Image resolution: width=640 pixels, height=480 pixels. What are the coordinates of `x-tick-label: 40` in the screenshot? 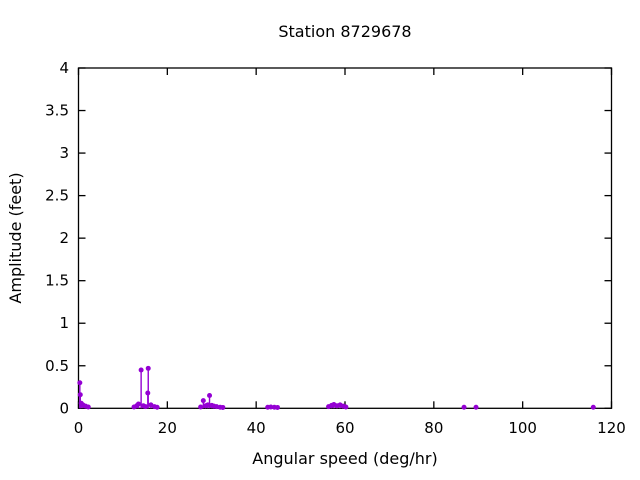 It's located at (256, 428).